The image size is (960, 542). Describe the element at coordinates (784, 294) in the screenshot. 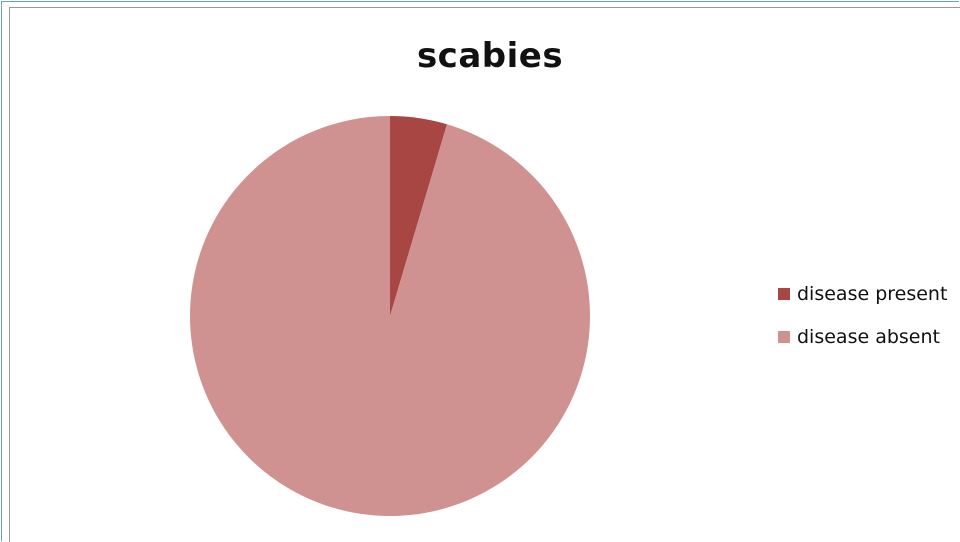

I see `legend-swatch-disease-present` at that location.